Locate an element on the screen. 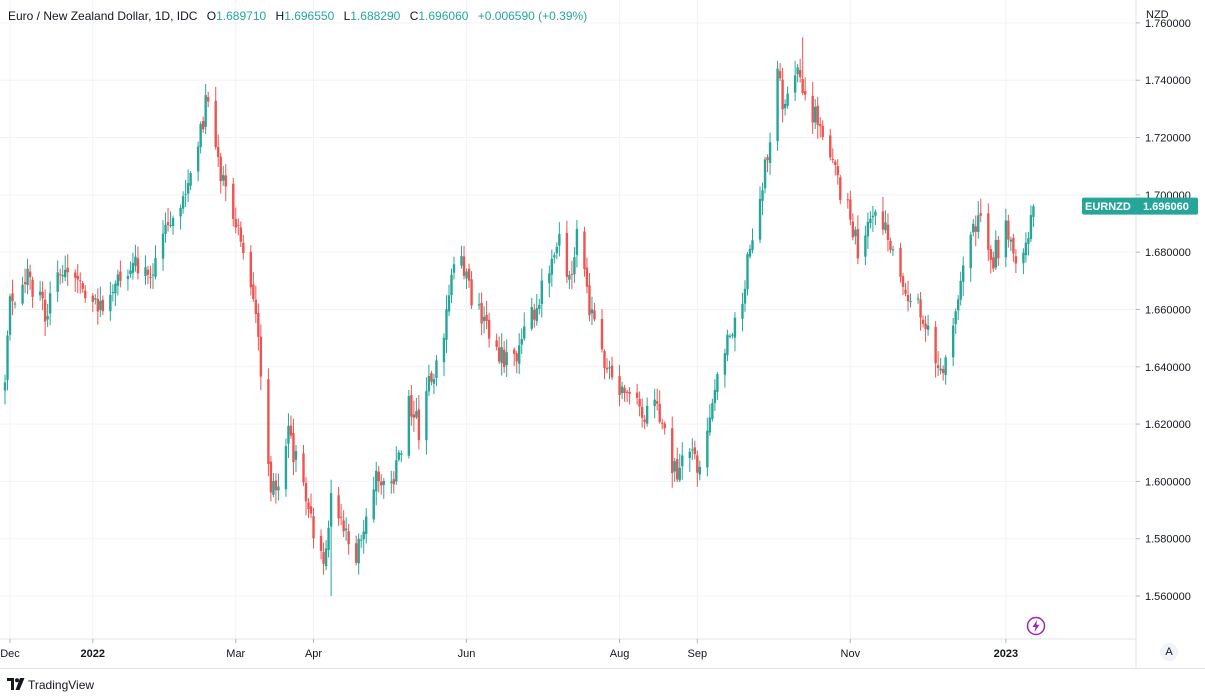 Image resolution: width=1205 pixels, height=697 pixels. tradingview-brand: TradingView is located at coordinates (61, 685).